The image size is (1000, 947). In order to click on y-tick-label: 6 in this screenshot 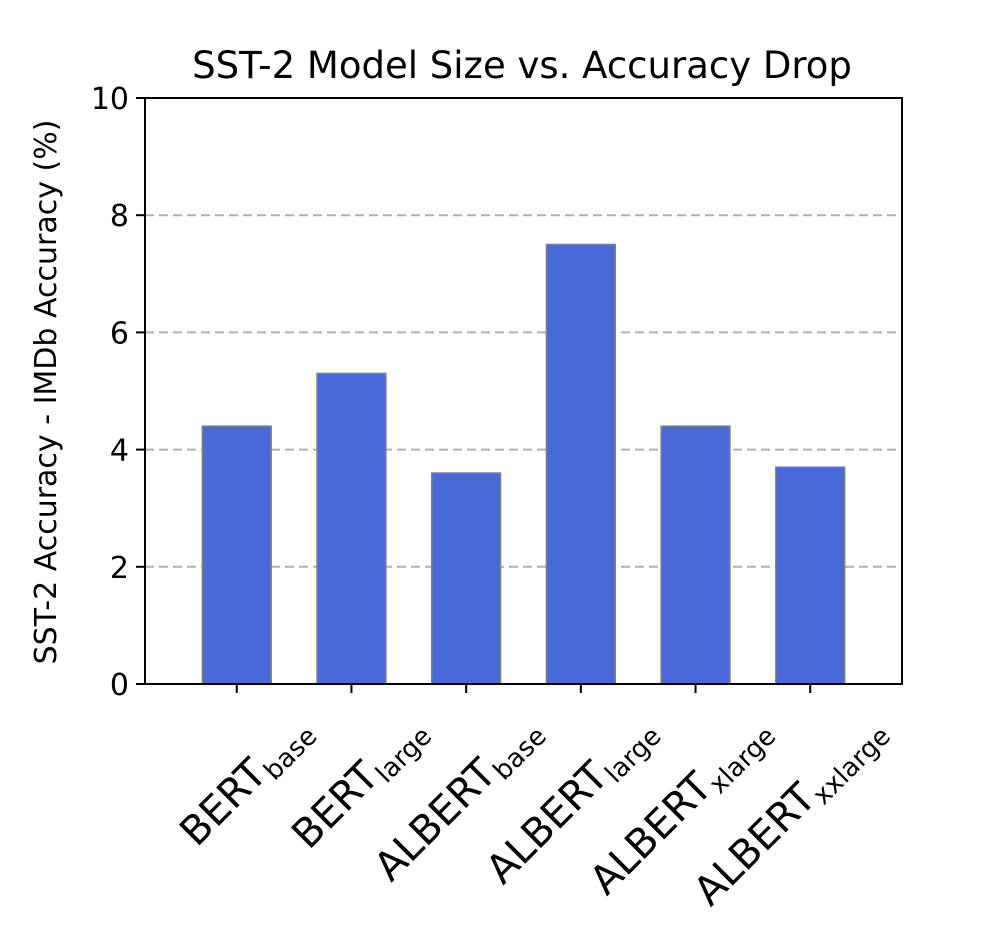, I will do `click(119, 333)`.